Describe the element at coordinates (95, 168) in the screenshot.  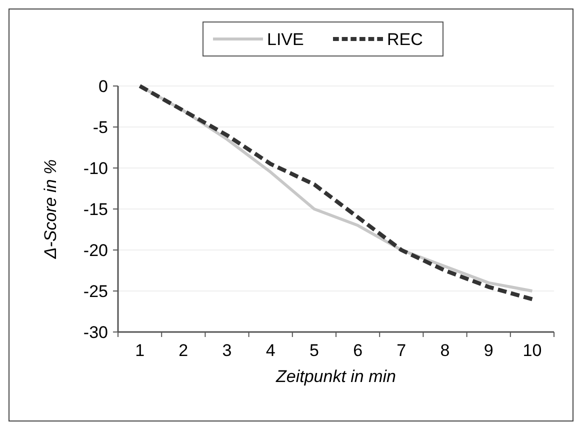
I see `y-tick-label: -10` at that location.